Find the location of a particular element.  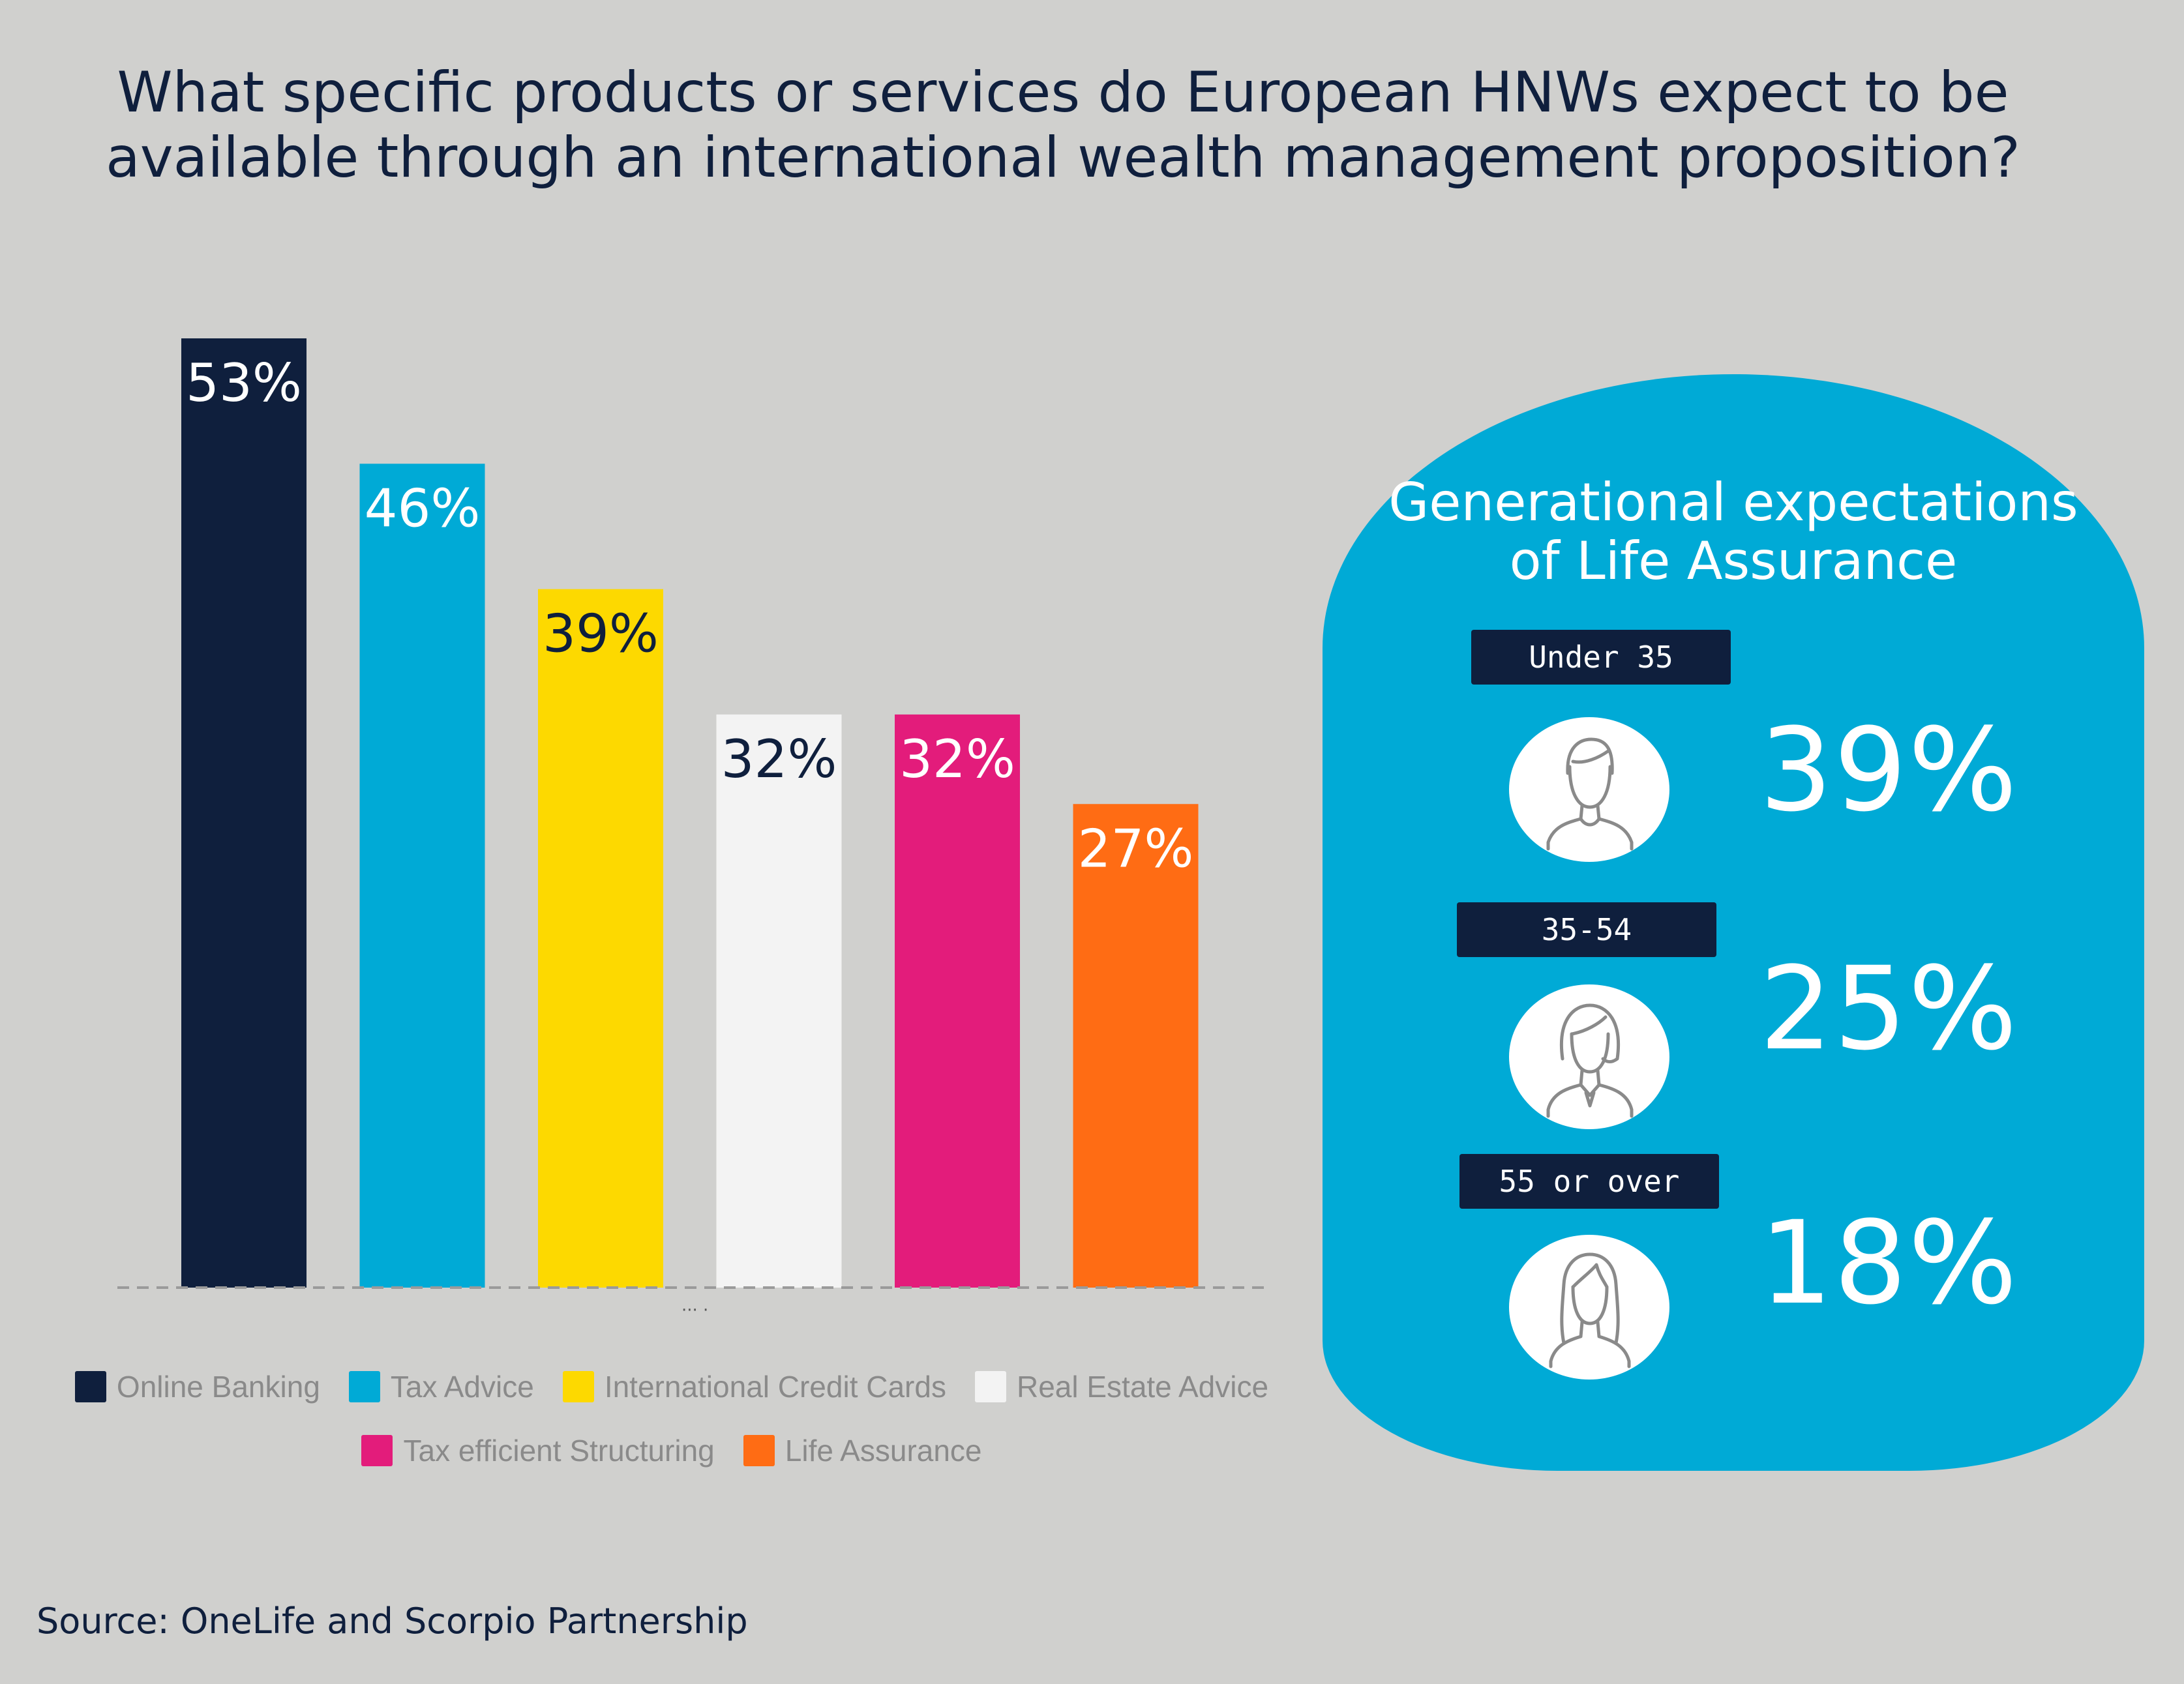

legend-item: Life Assurance is located at coordinates (862, 1450).